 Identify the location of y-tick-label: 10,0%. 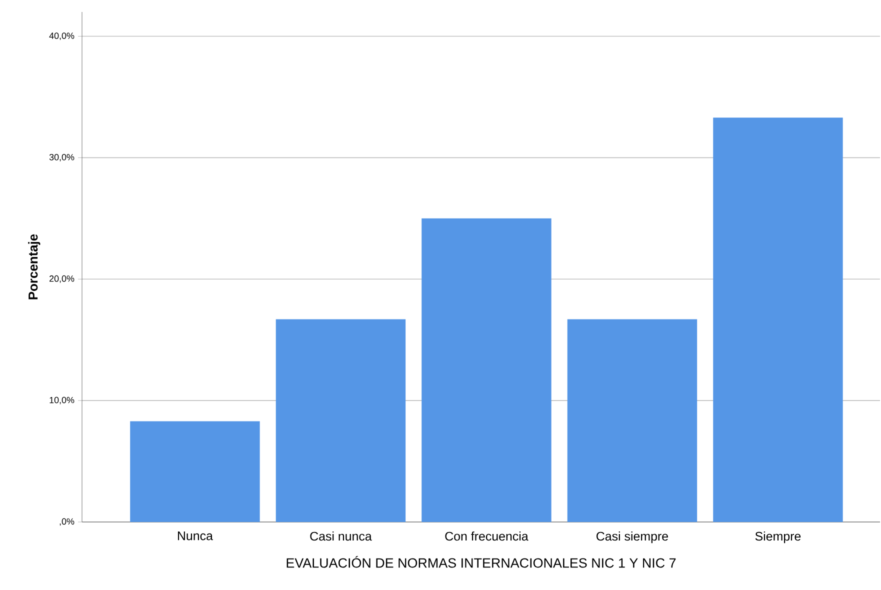
(62, 400).